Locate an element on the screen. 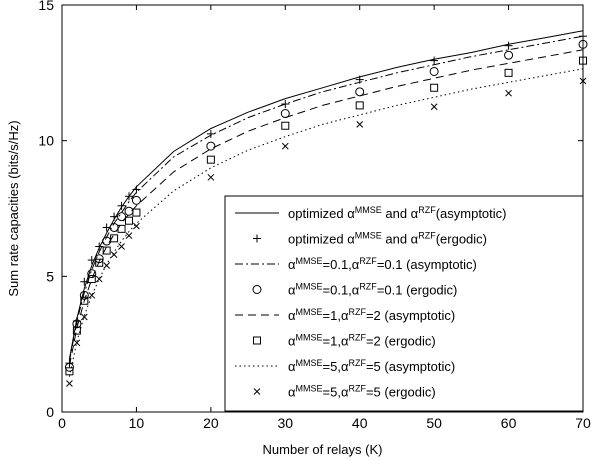 The height and width of the screenshot is (461, 602). x-tick-label: 10 is located at coordinates (137, 423).